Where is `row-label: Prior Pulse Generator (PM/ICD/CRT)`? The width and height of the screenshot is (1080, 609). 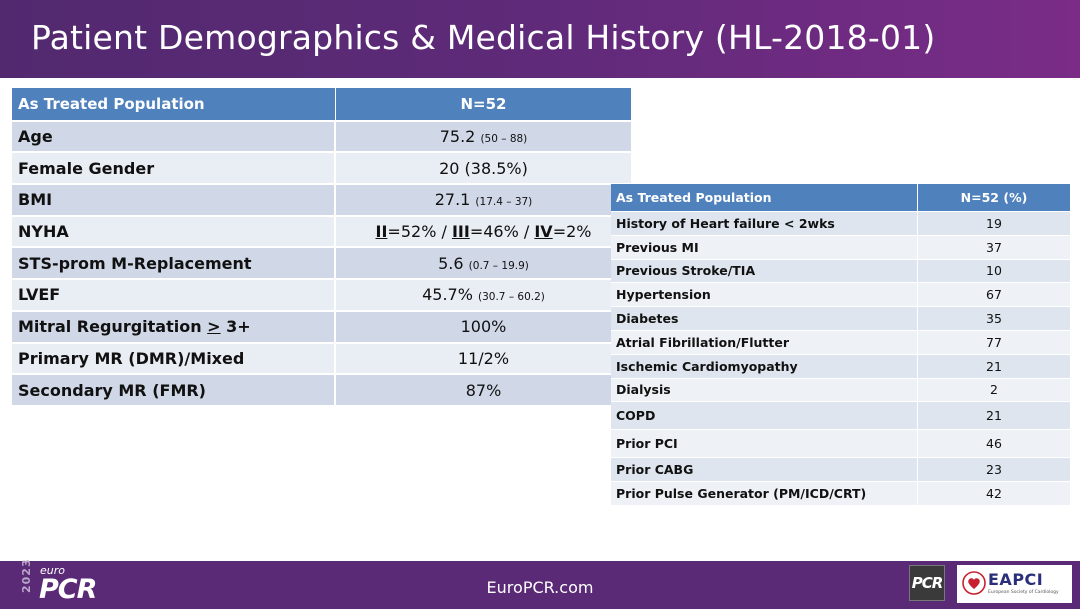 row-label: Prior Pulse Generator (PM/ICD/CRT) is located at coordinates (764, 493).